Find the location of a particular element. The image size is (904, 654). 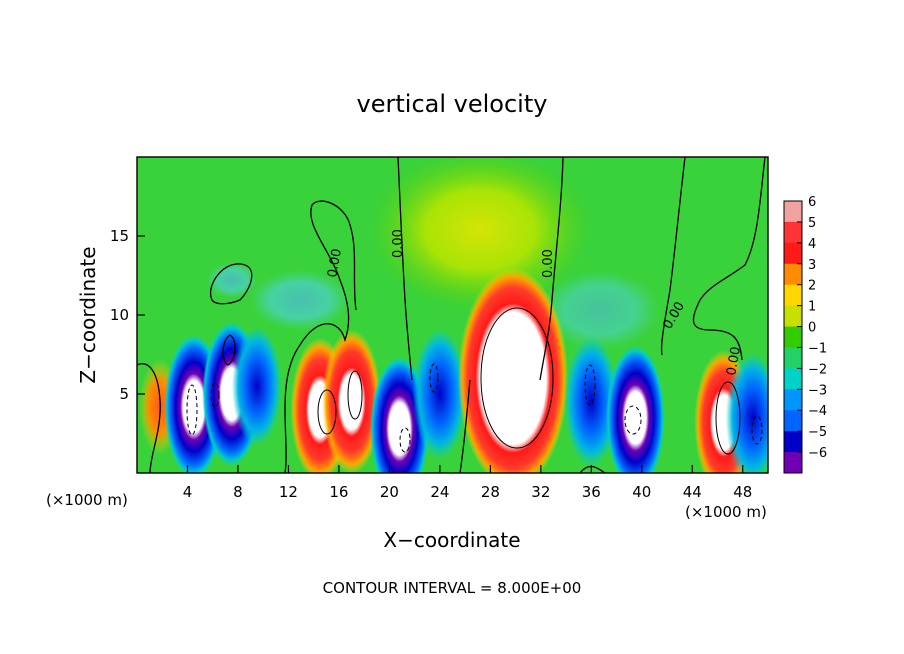

x-tick-label: 20 is located at coordinates (389, 492).